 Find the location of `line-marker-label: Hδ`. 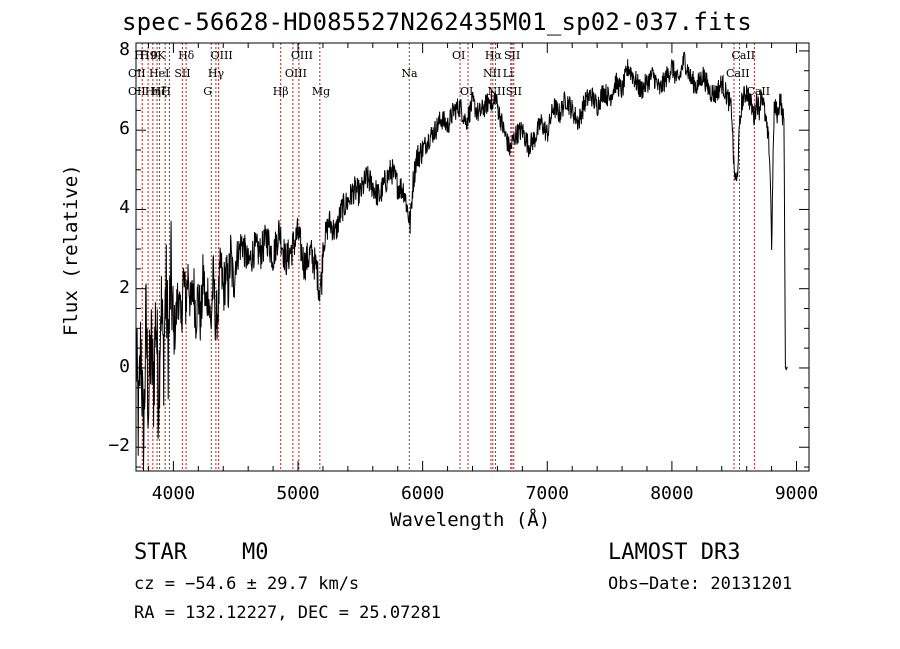

line-marker-label: Hδ is located at coordinates (186, 55).